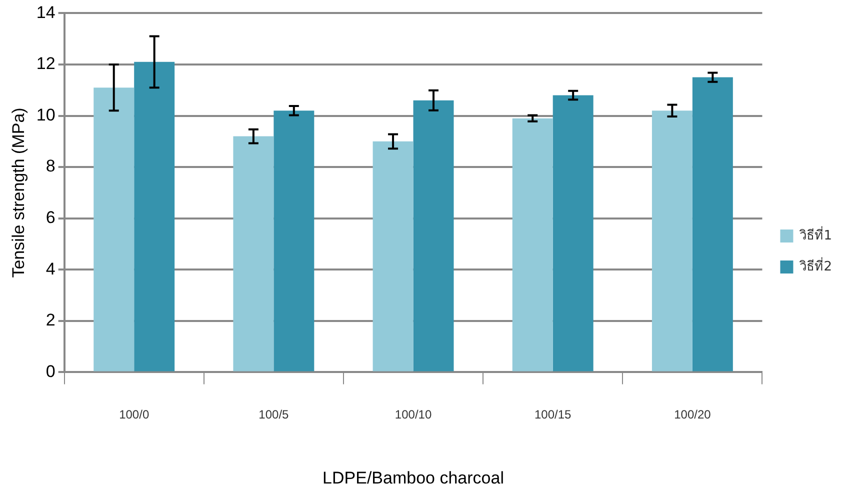 This screenshot has width=852, height=498. I want to click on y-tick-label: 8, so click(51, 166).